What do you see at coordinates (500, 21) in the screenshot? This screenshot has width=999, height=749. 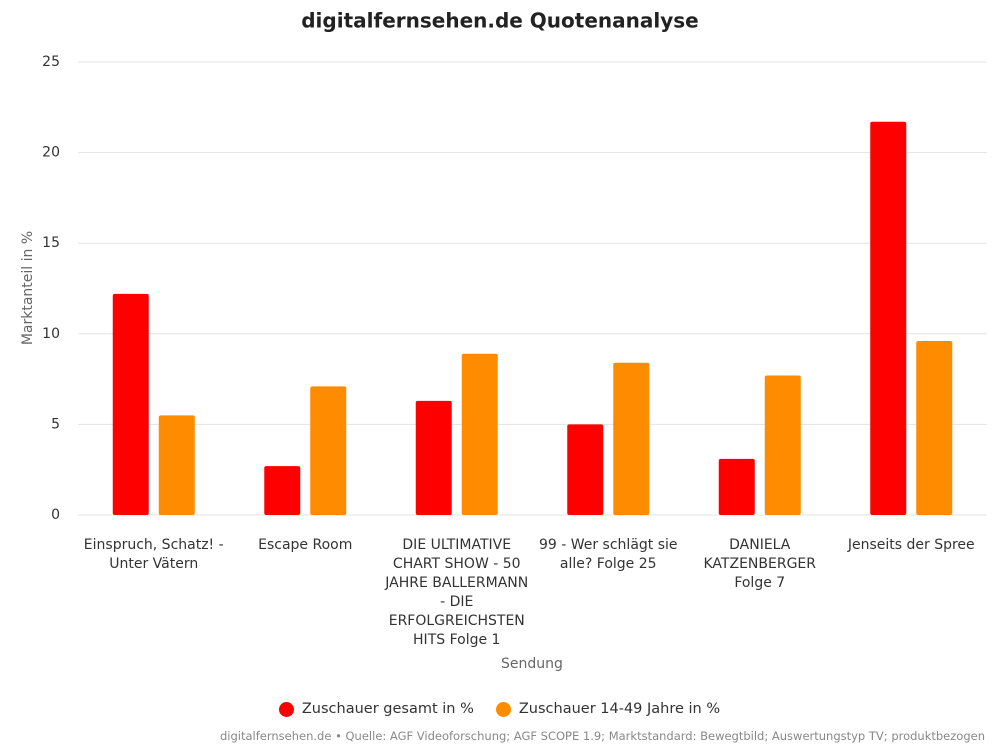 I see `chart-title: digitalfernsehen.de Quotenanalyse` at bounding box center [500, 21].